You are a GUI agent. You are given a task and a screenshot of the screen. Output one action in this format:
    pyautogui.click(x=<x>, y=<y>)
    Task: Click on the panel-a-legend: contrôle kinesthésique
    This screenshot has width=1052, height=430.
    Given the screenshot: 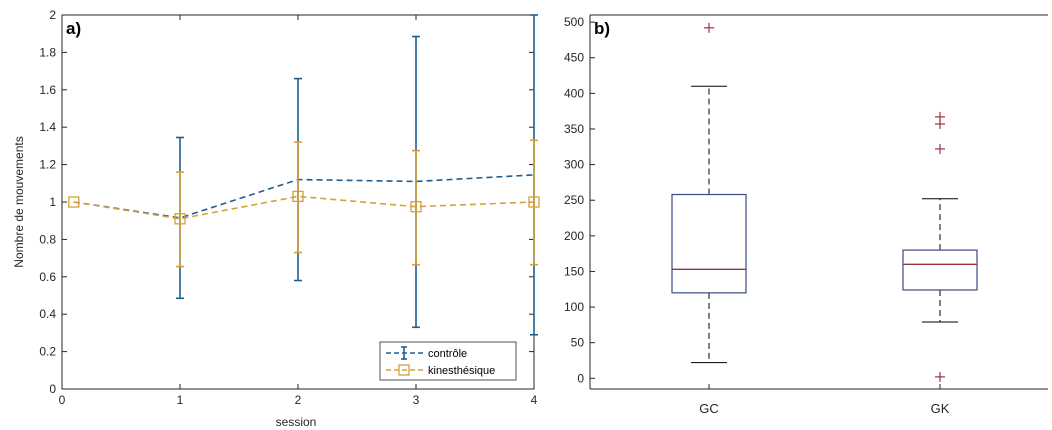 What is the action you would take?
    pyautogui.click(x=448, y=361)
    